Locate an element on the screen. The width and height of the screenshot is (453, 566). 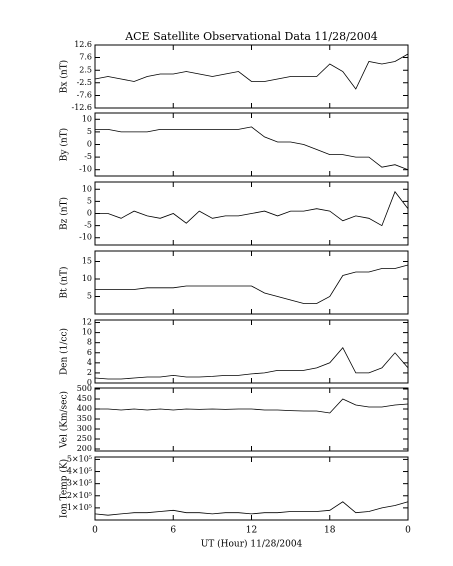
y-tick-label: -12.6 is located at coordinates (81, 107).